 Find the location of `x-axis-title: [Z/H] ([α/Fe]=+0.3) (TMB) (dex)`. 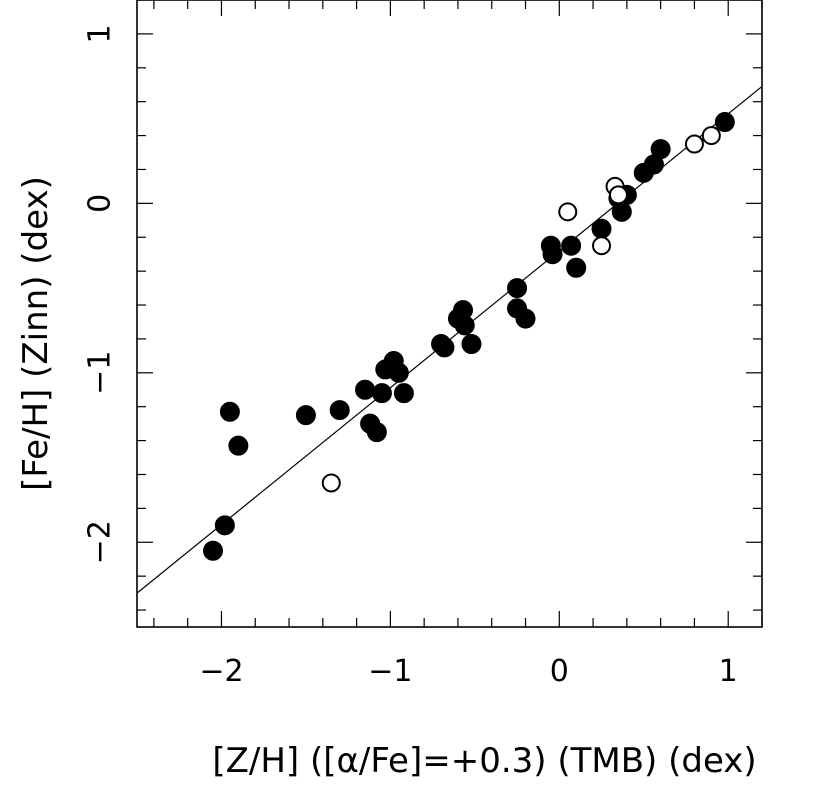

x-axis-title: [Z/H] ([α/Fe]=+0.3) (TMB) (dex) is located at coordinates (484, 761).